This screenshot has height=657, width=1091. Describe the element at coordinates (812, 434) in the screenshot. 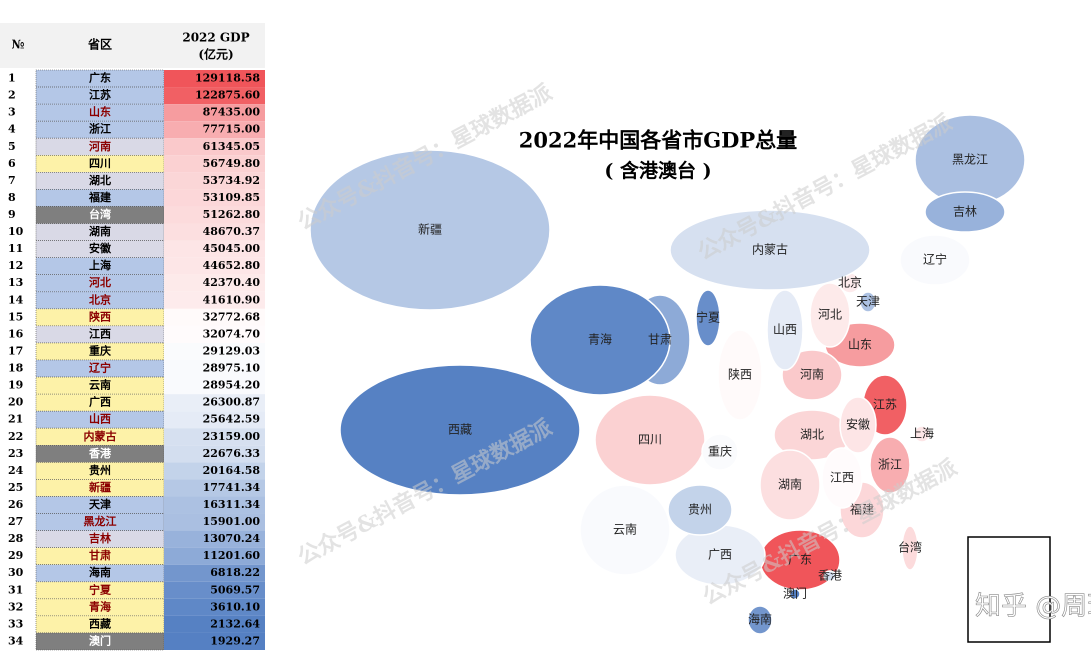

I see `province-label: 湖北` at that location.